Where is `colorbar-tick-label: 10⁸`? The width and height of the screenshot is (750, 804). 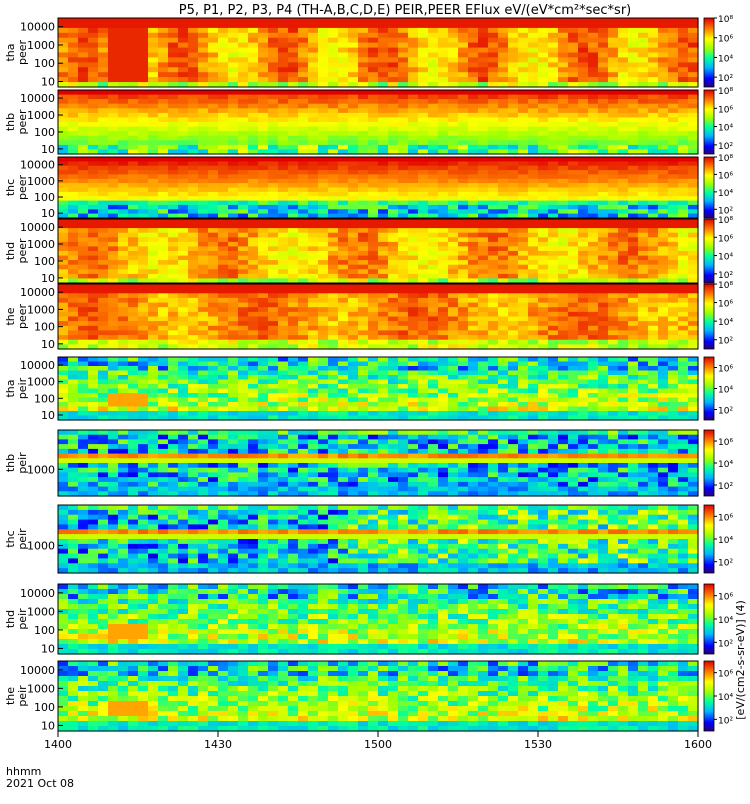
colorbar-tick-label: 10⁸ is located at coordinates (725, 159).